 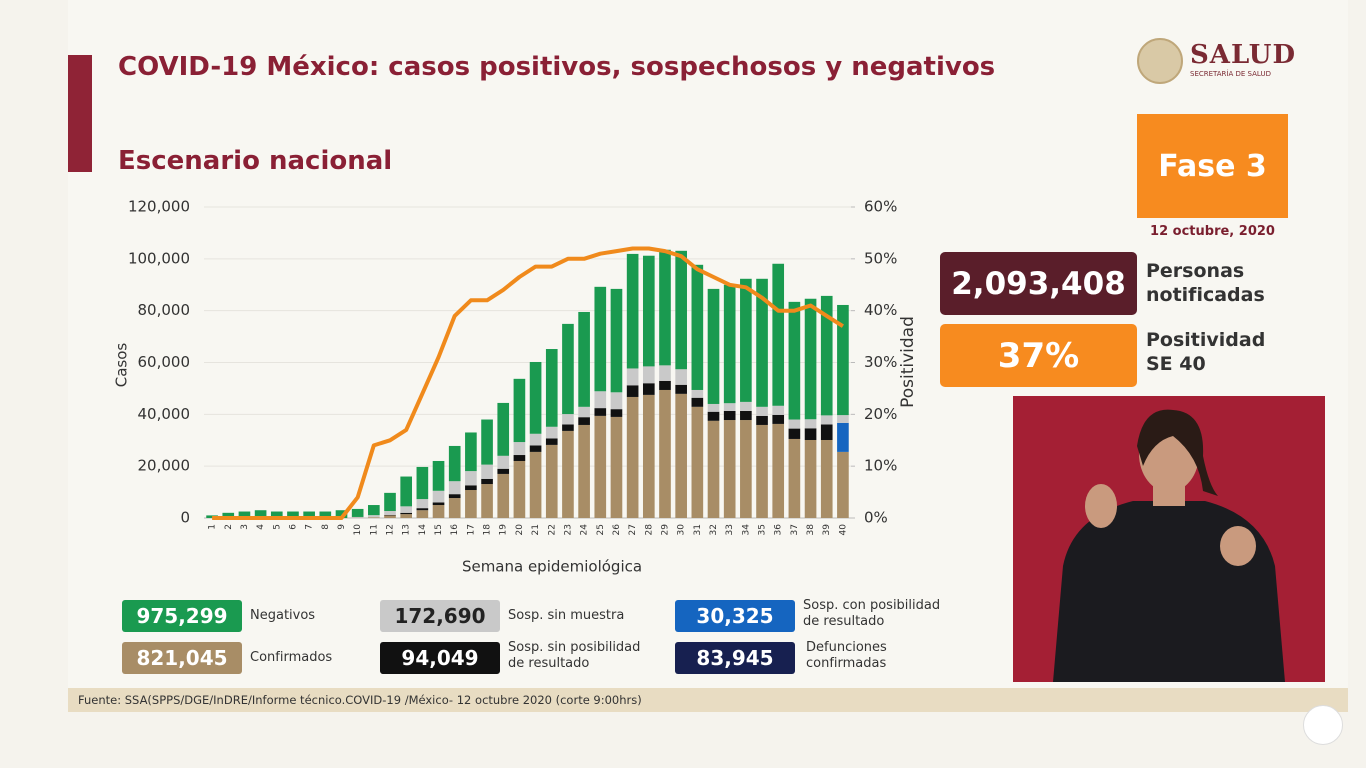 I want to click on x-tick-label: 23, so click(x=568, y=529).